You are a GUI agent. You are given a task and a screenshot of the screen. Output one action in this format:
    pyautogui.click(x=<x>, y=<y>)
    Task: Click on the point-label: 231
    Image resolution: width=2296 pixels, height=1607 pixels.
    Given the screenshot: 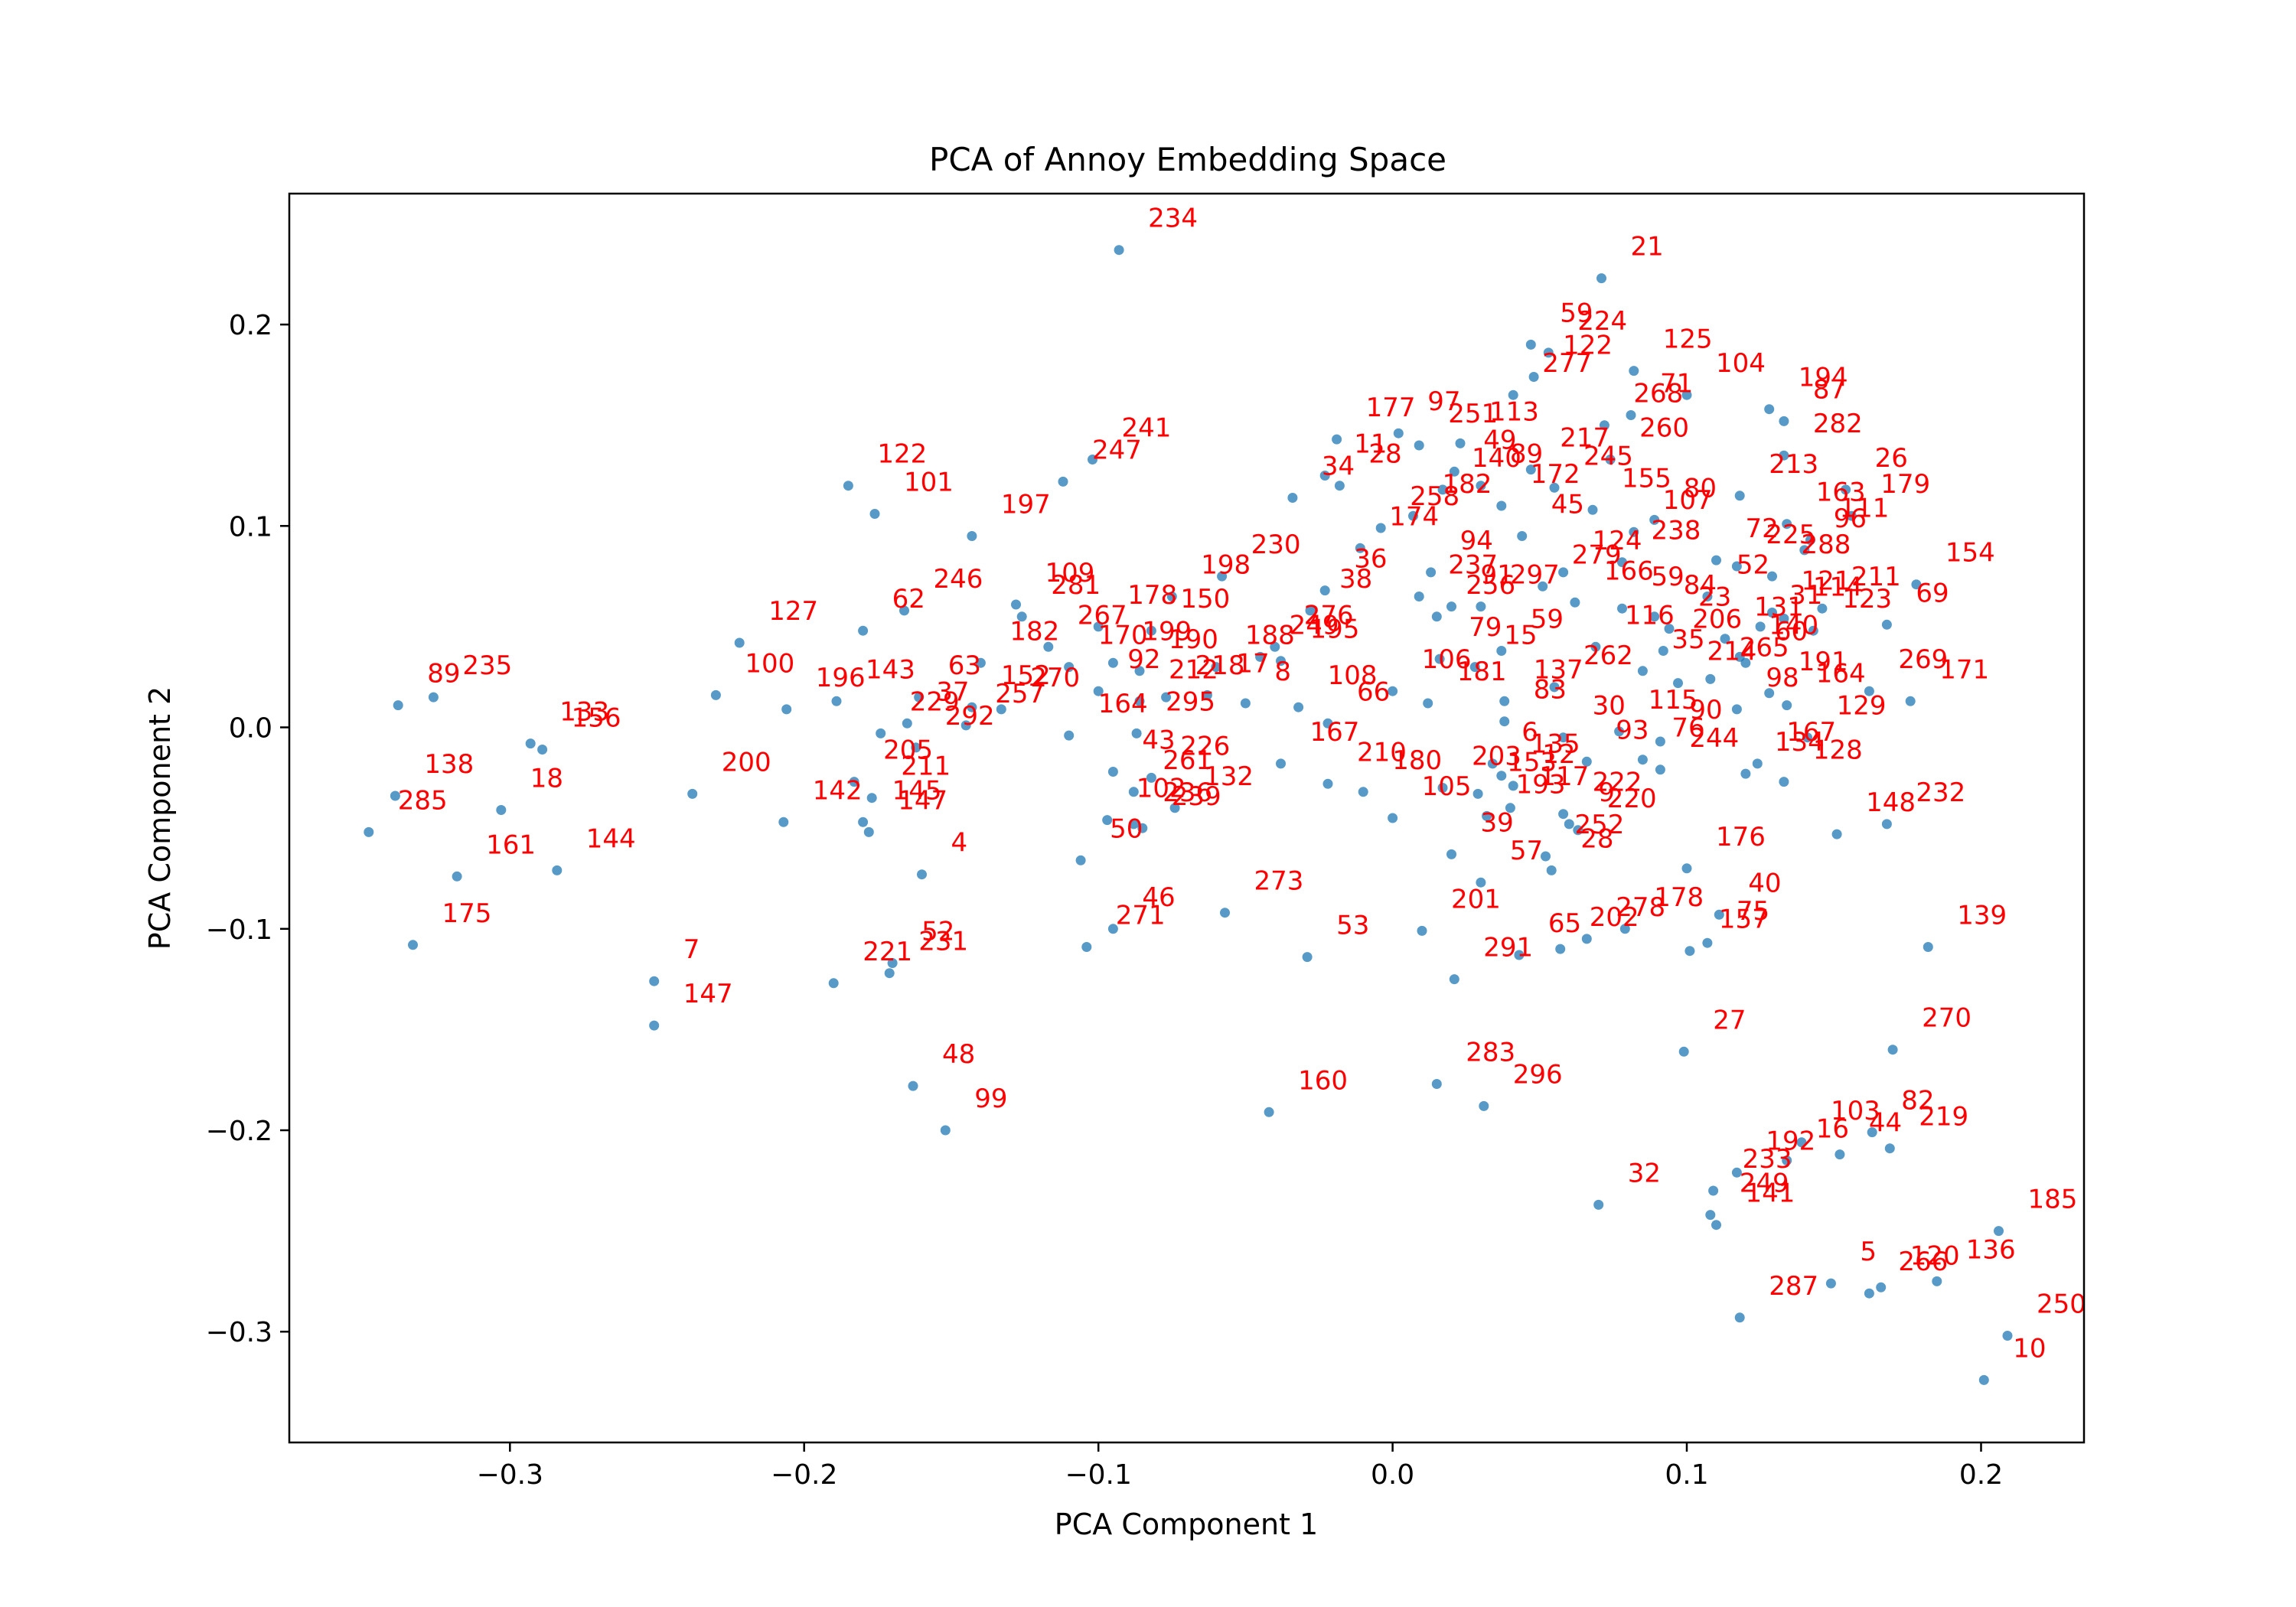 What is the action you would take?
    pyautogui.click(x=943, y=942)
    